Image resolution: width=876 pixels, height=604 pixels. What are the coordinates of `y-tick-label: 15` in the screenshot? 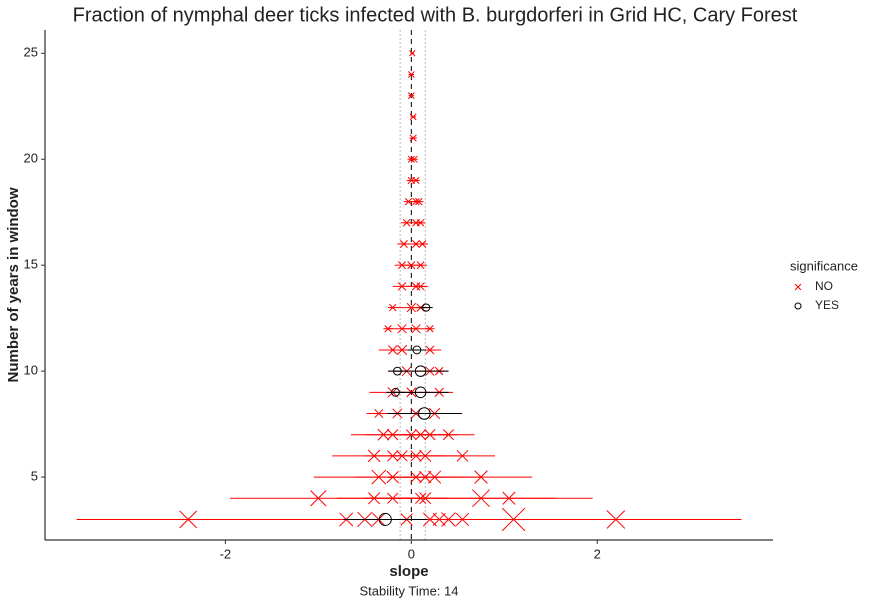 It's located at (31, 264).